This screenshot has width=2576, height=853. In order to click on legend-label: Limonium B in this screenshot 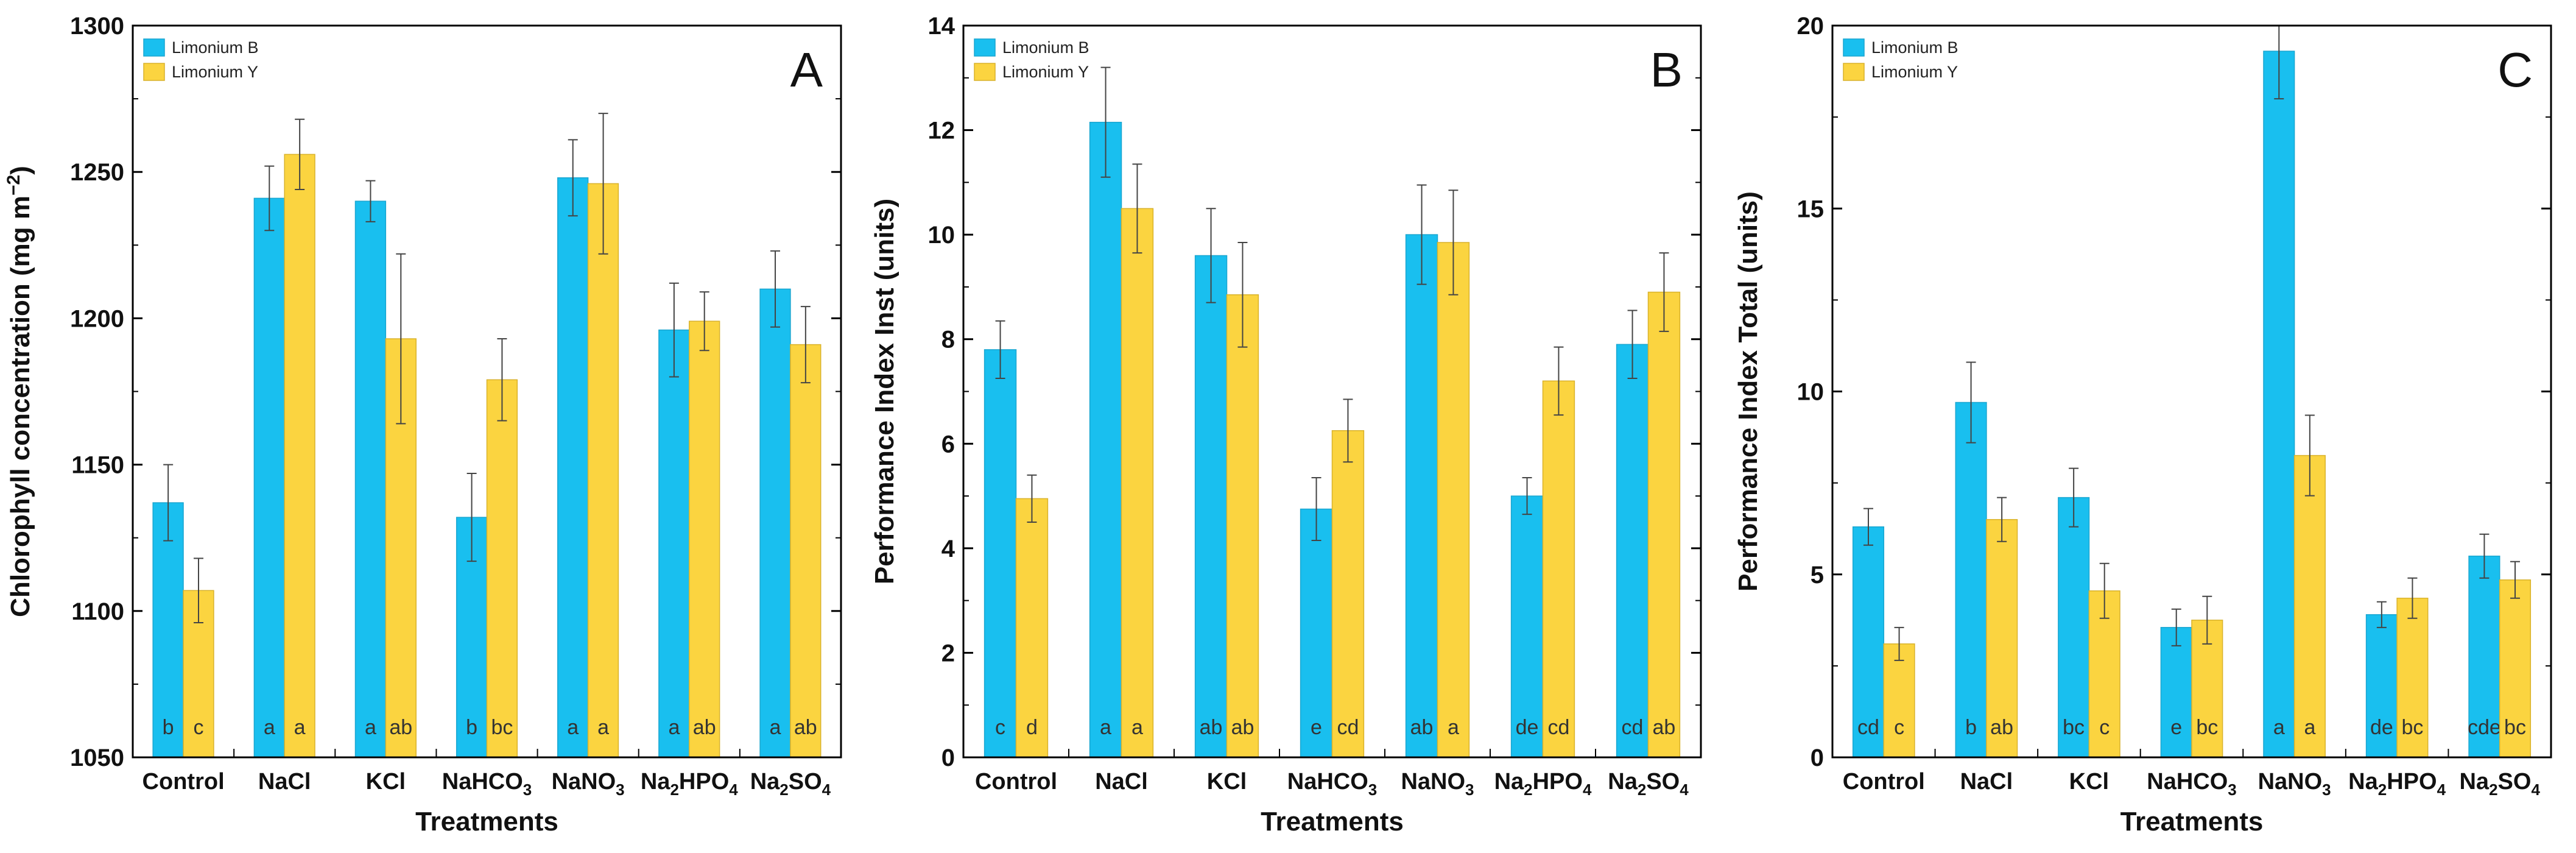, I will do `click(1045, 47)`.